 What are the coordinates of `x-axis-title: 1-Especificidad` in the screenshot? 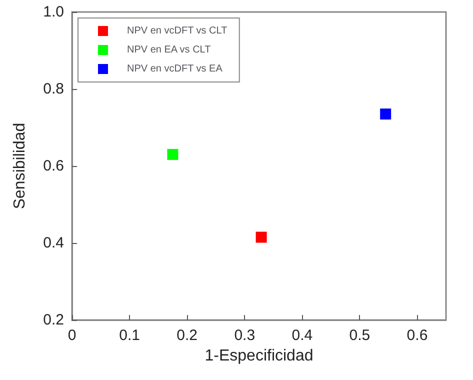 It's located at (259, 356).